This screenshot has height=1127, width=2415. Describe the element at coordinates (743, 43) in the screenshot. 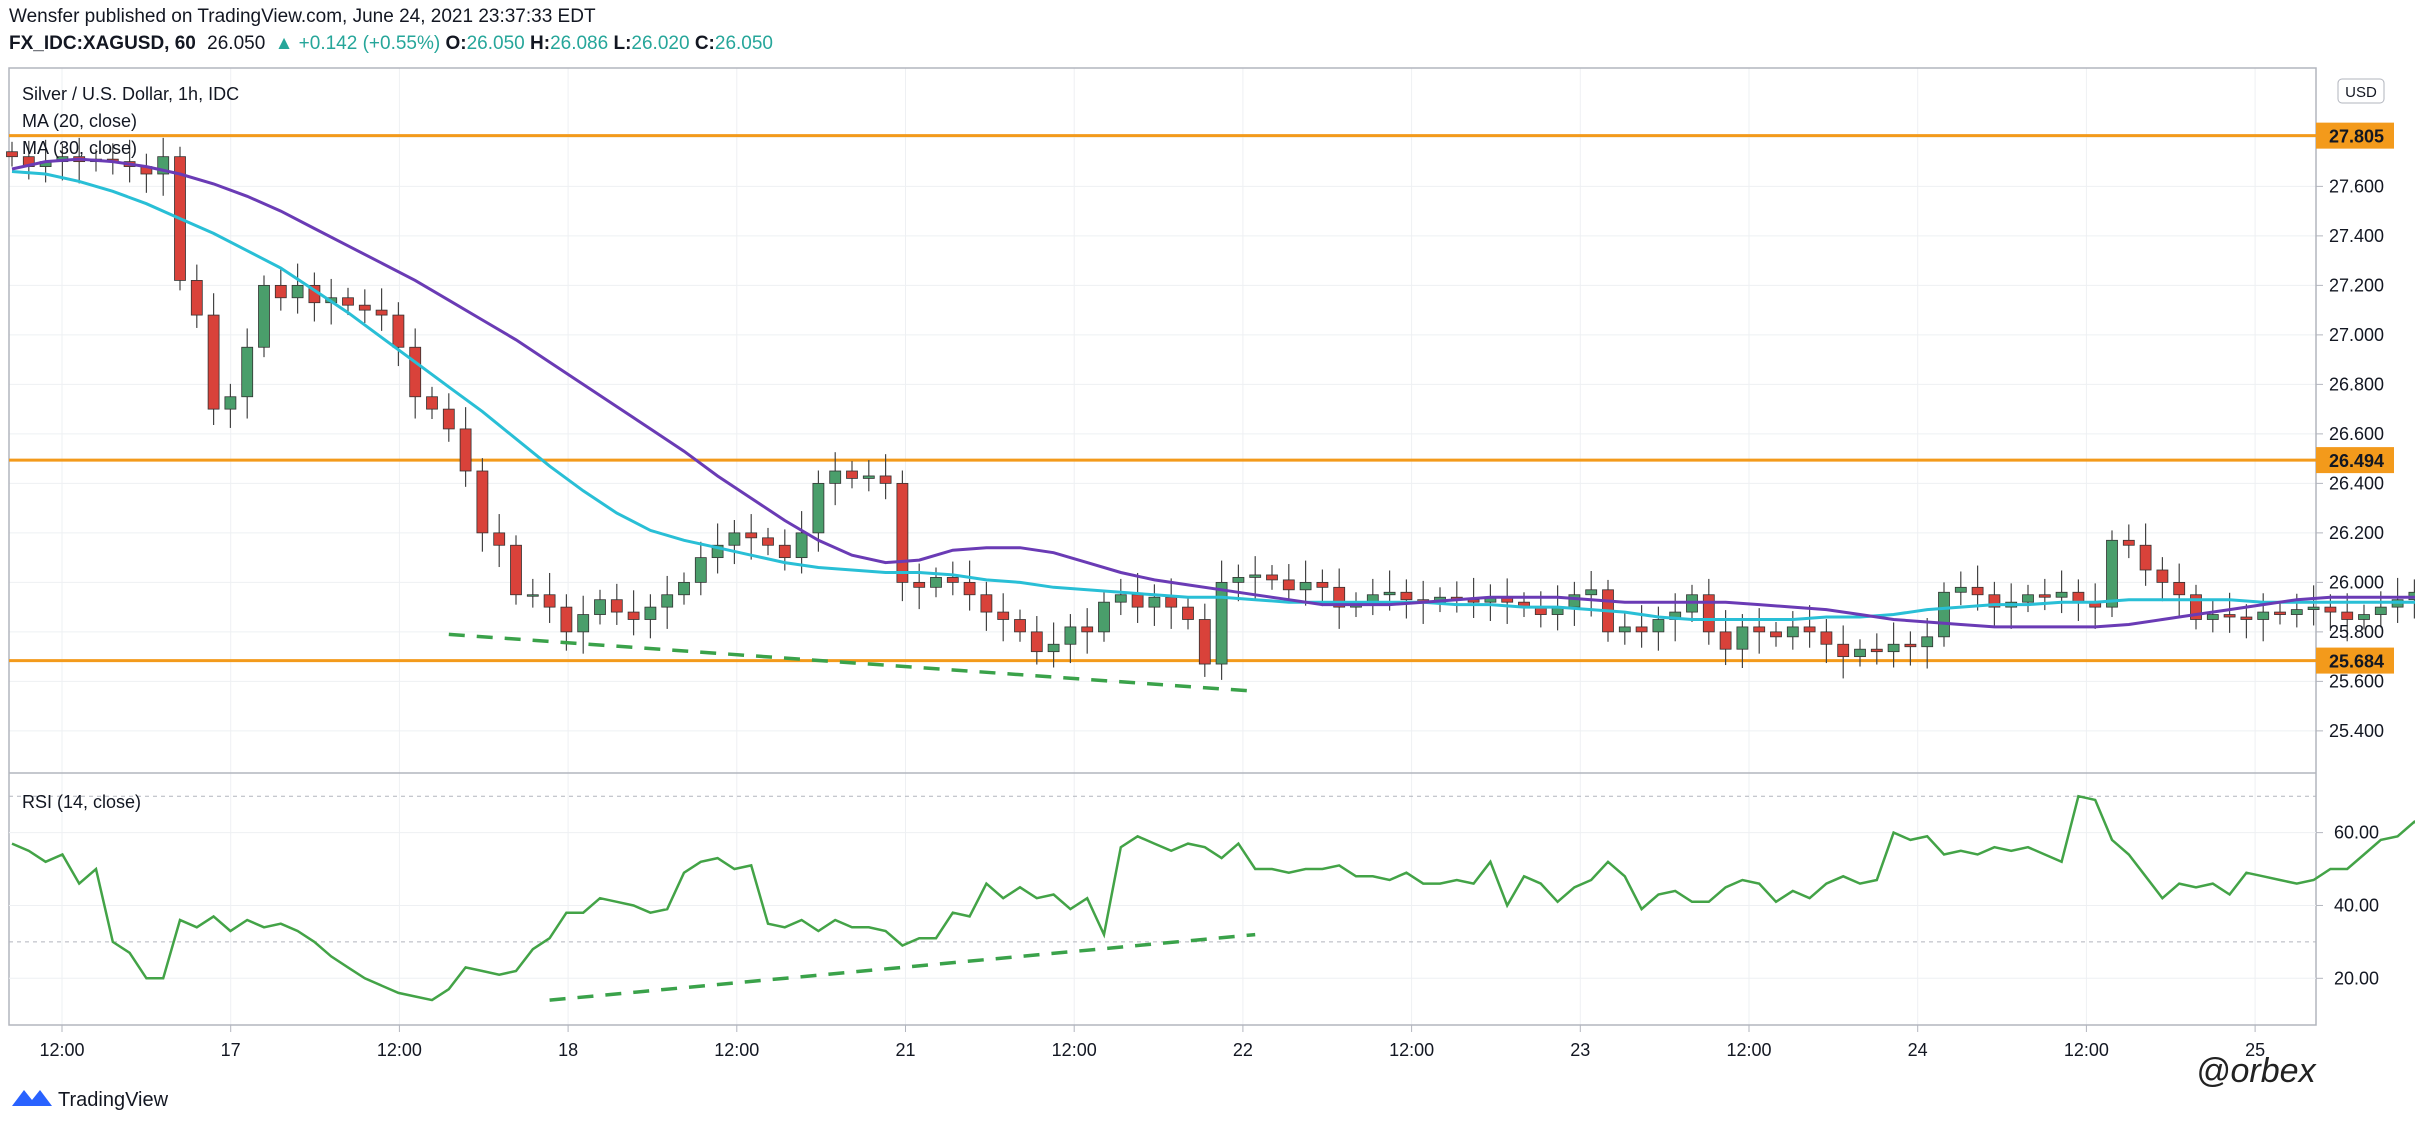

I see `close-value: 26.050` at that location.